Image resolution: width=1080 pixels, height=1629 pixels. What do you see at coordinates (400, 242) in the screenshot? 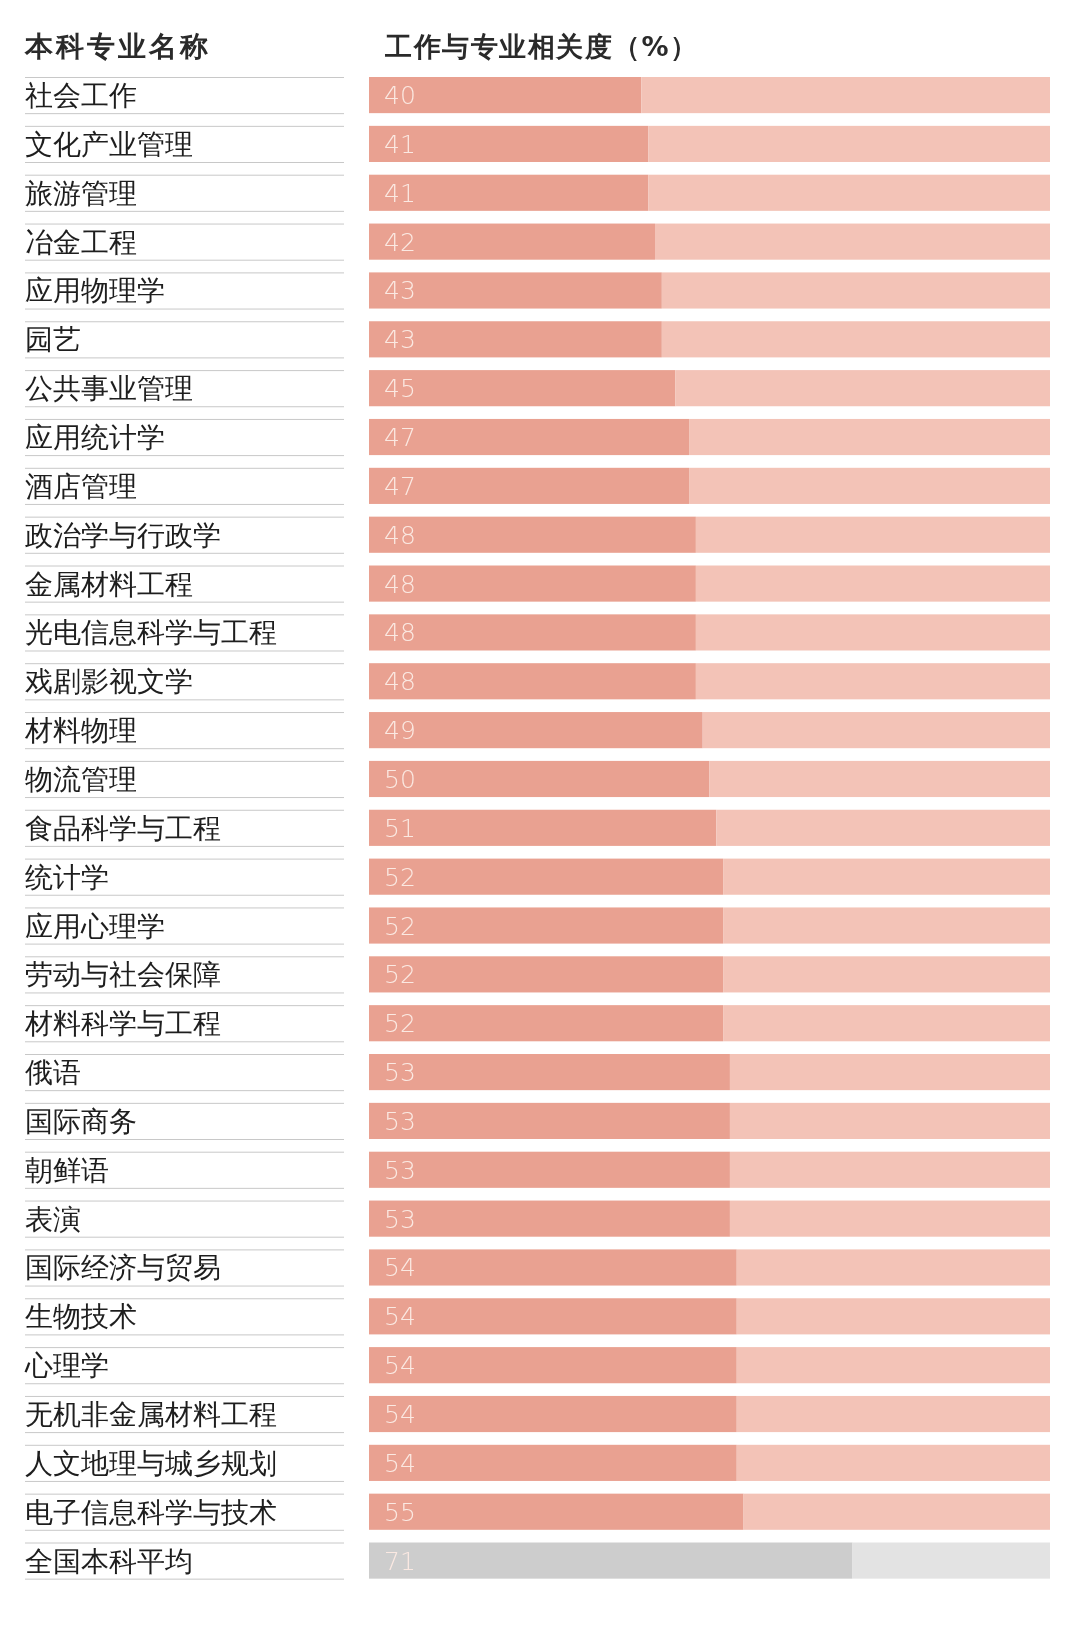
I see `data-label: 42` at bounding box center [400, 242].